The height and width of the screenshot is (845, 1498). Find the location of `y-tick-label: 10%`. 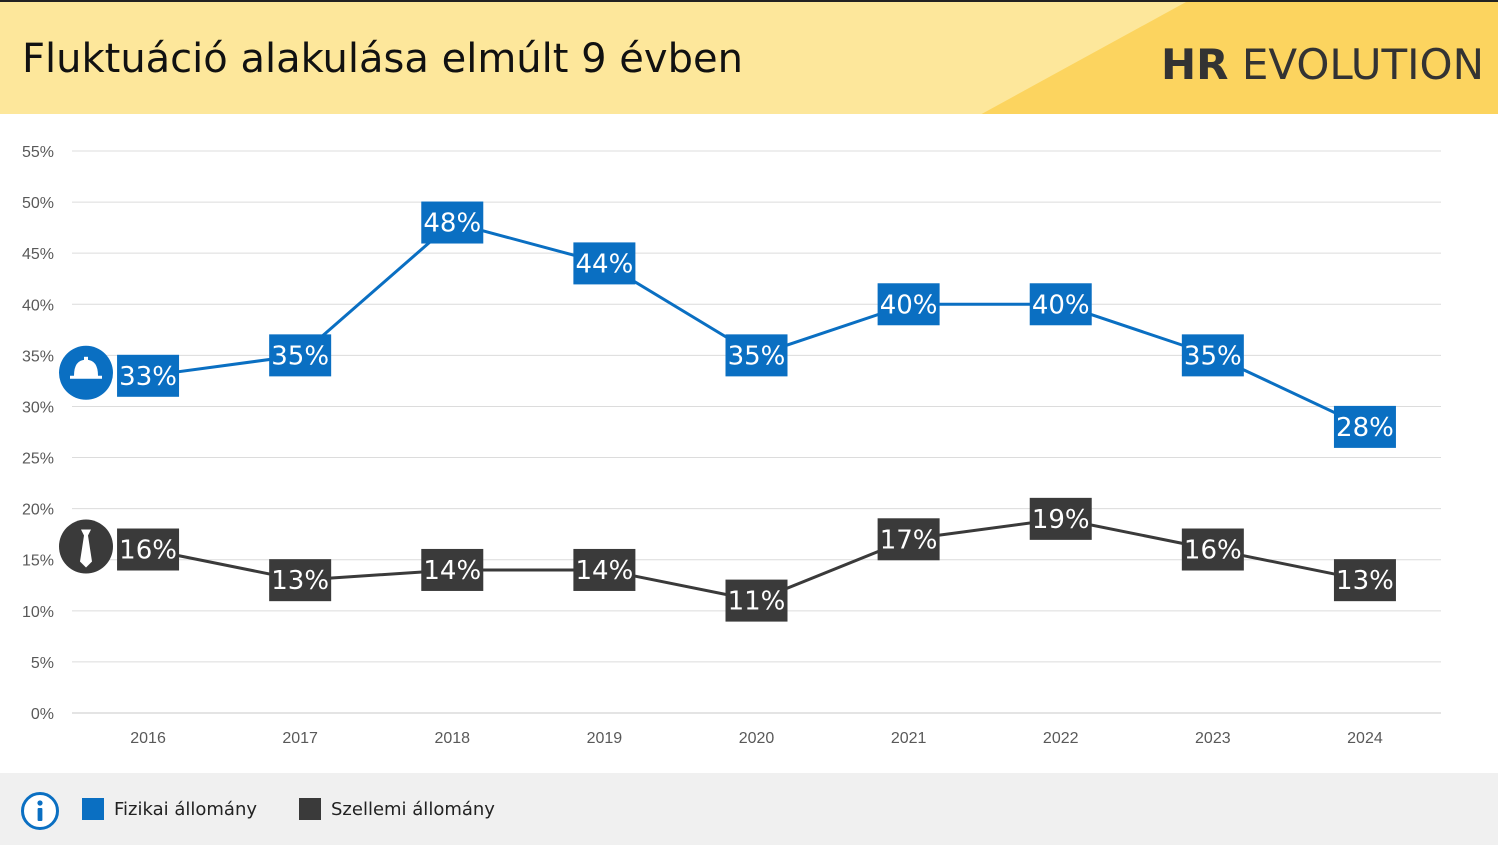

y-tick-label: 10% is located at coordinates (38, 612).